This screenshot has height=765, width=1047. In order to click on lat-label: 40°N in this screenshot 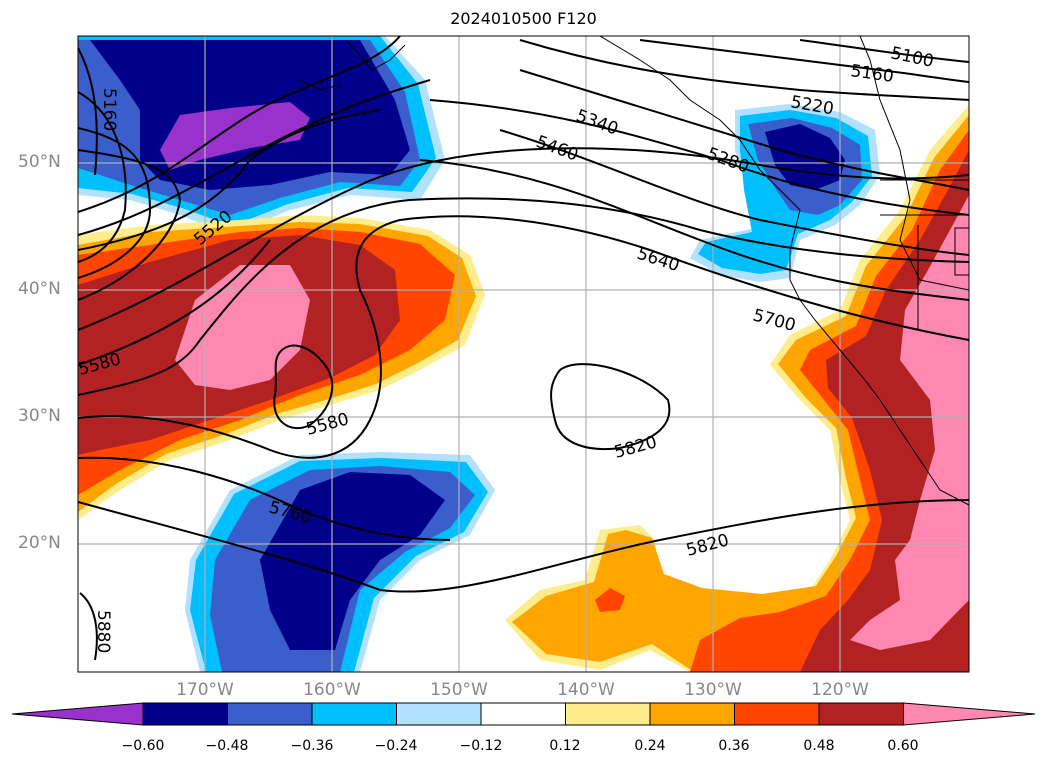, I will do `click(39, 289)`.